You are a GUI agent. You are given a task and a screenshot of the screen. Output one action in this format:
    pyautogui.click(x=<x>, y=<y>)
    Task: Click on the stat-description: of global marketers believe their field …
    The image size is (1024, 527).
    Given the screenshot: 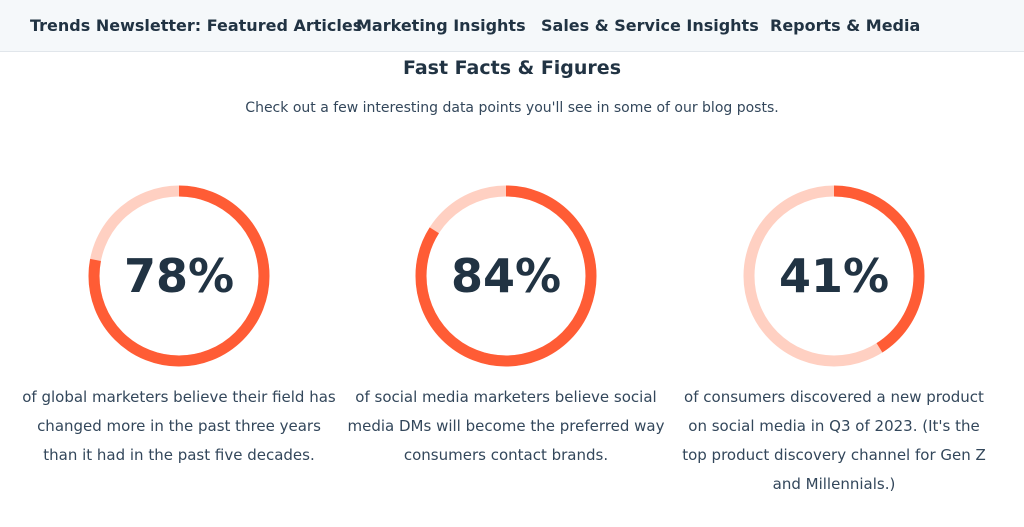 What is the action you would take?
    pyautogui.click(x=179, y=426)
    